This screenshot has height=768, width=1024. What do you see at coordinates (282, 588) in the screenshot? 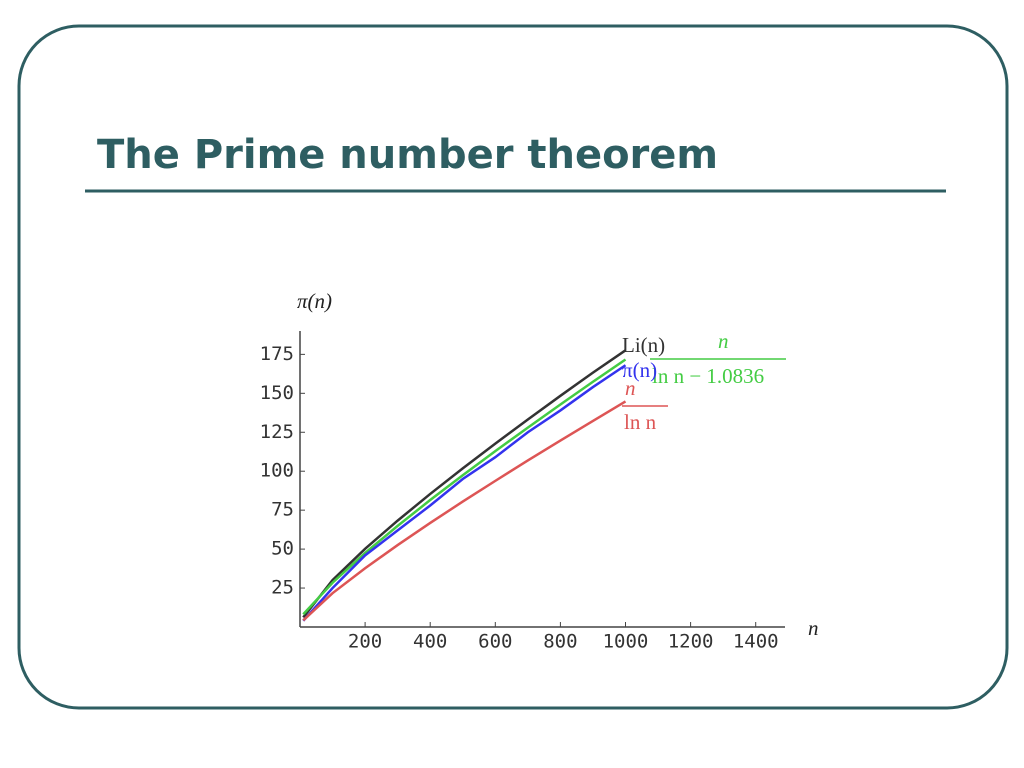
I see `y-tick-label: 25` at bounding box center [282, 588].